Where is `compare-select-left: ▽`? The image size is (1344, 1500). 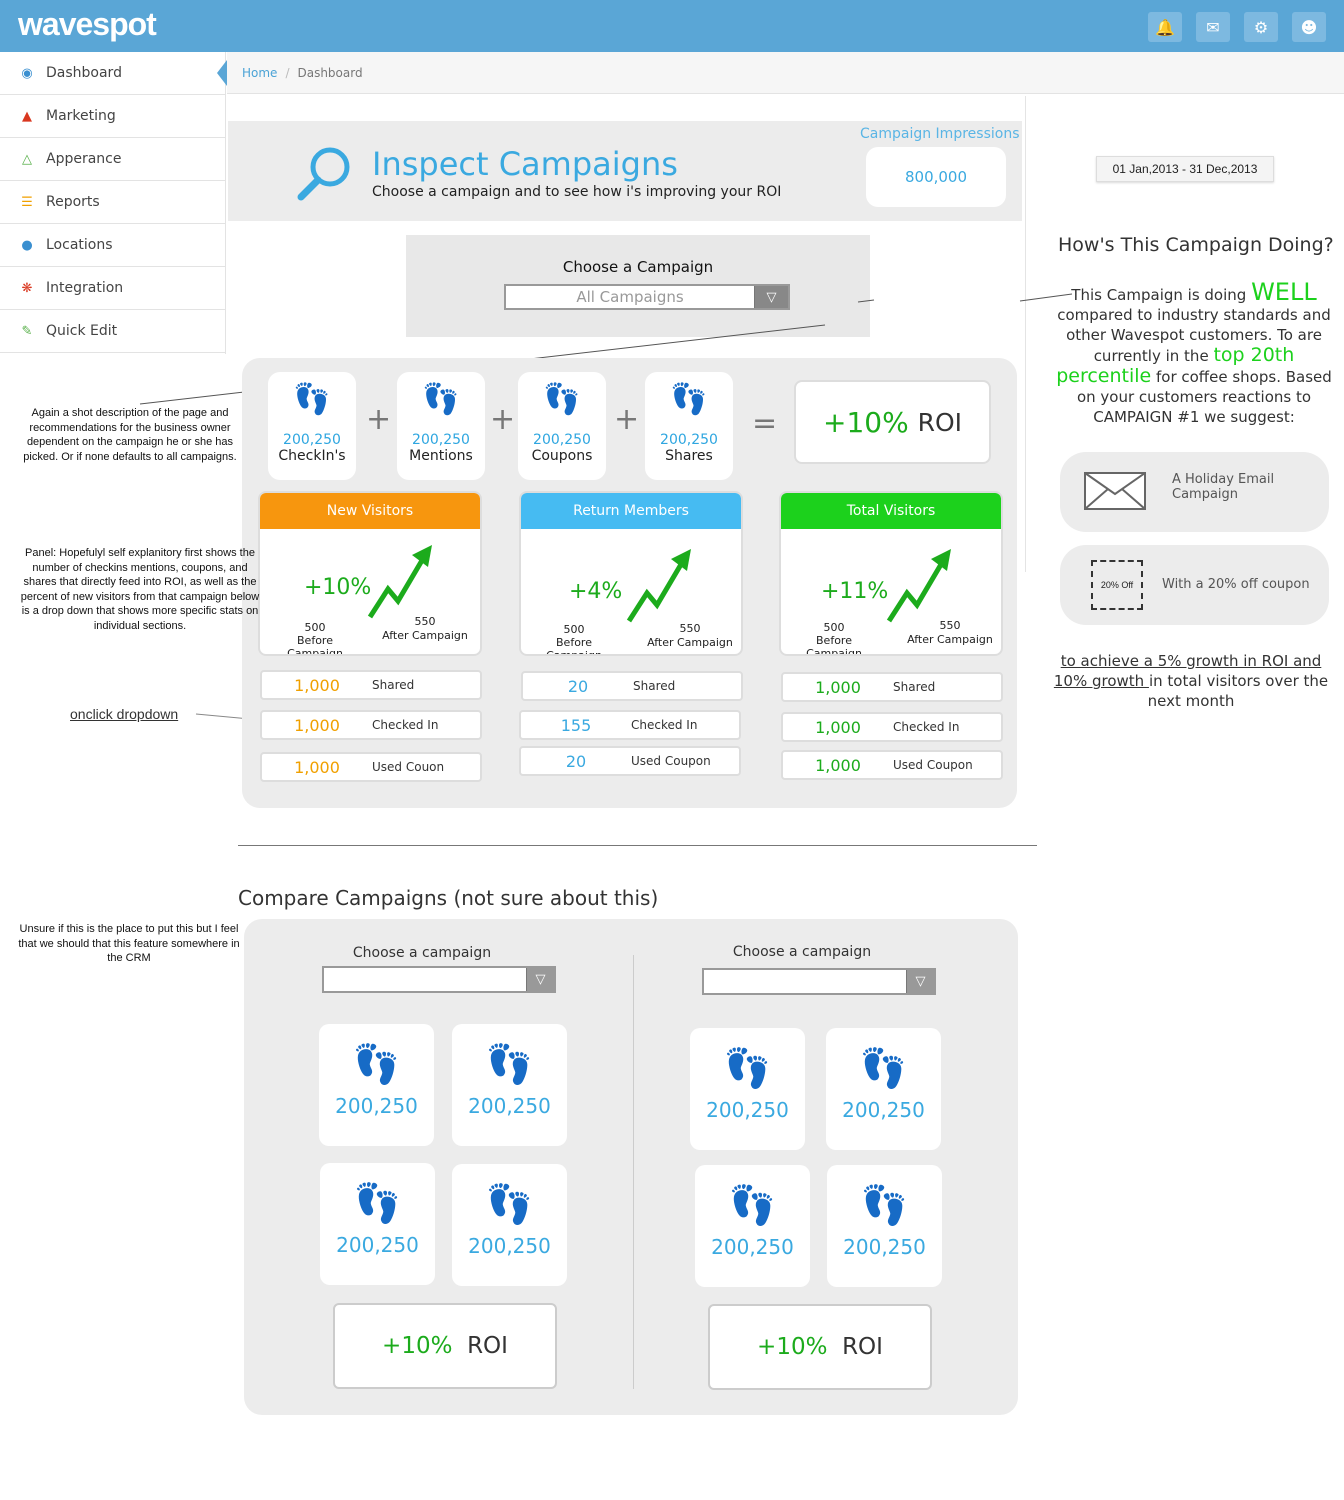
compare-select-left: ▽ is located at coordinates (439, 979).